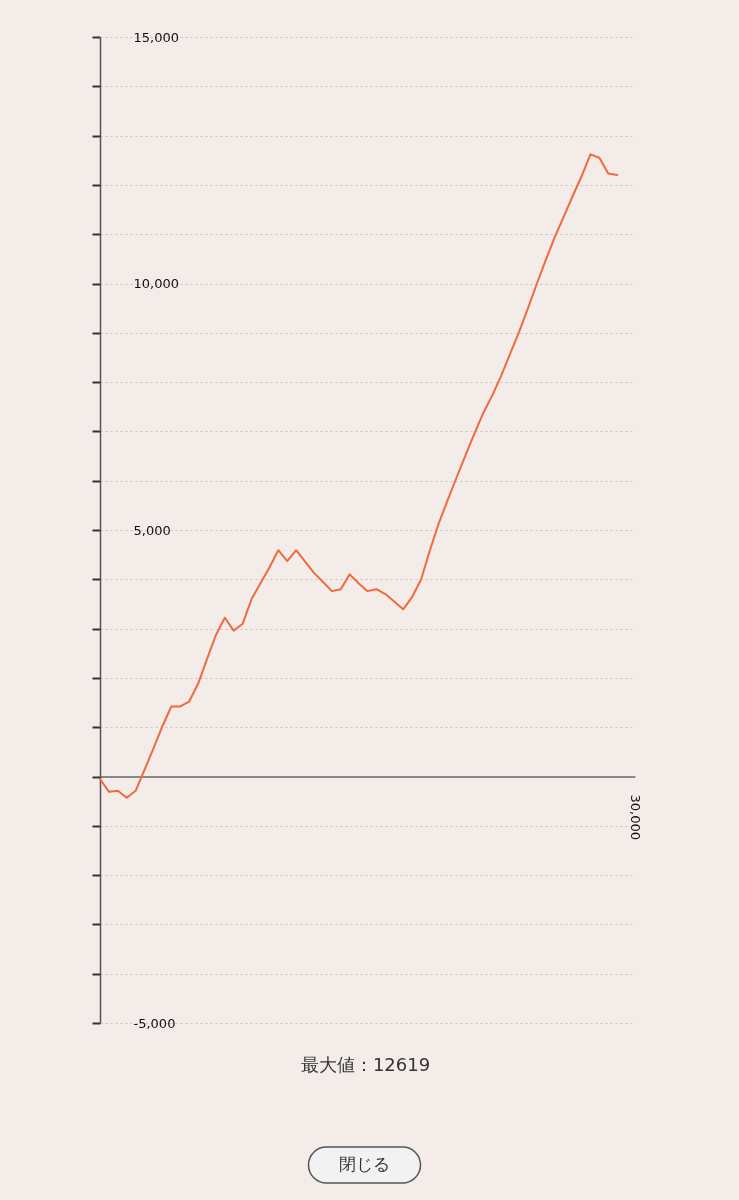 The height and width of the screenshot is (1200, 739). What do you see at coordinates (635, 817) in the screenshot?
I see `annotation: 30,000` at bounding box center [635, 817].